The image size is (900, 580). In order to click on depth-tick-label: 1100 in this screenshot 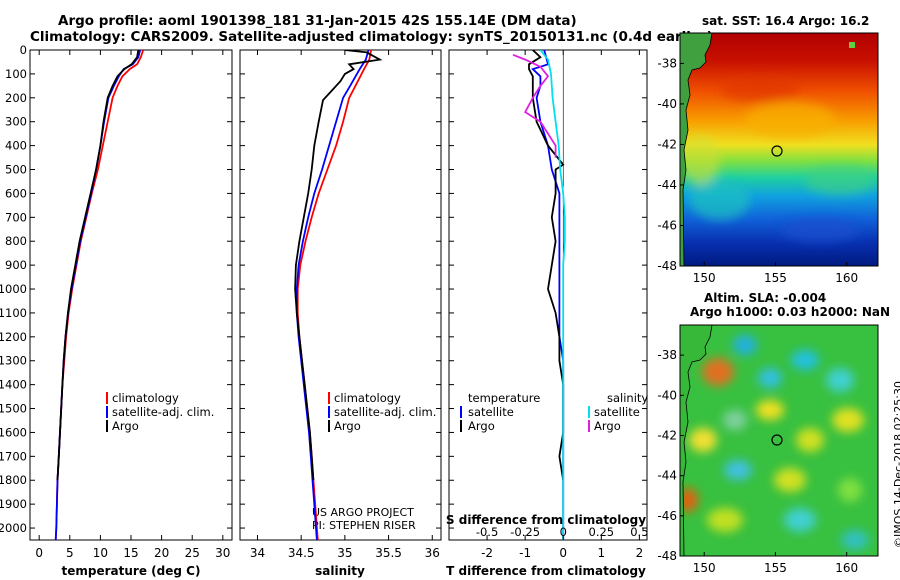, I will do `click(13, 313)`.